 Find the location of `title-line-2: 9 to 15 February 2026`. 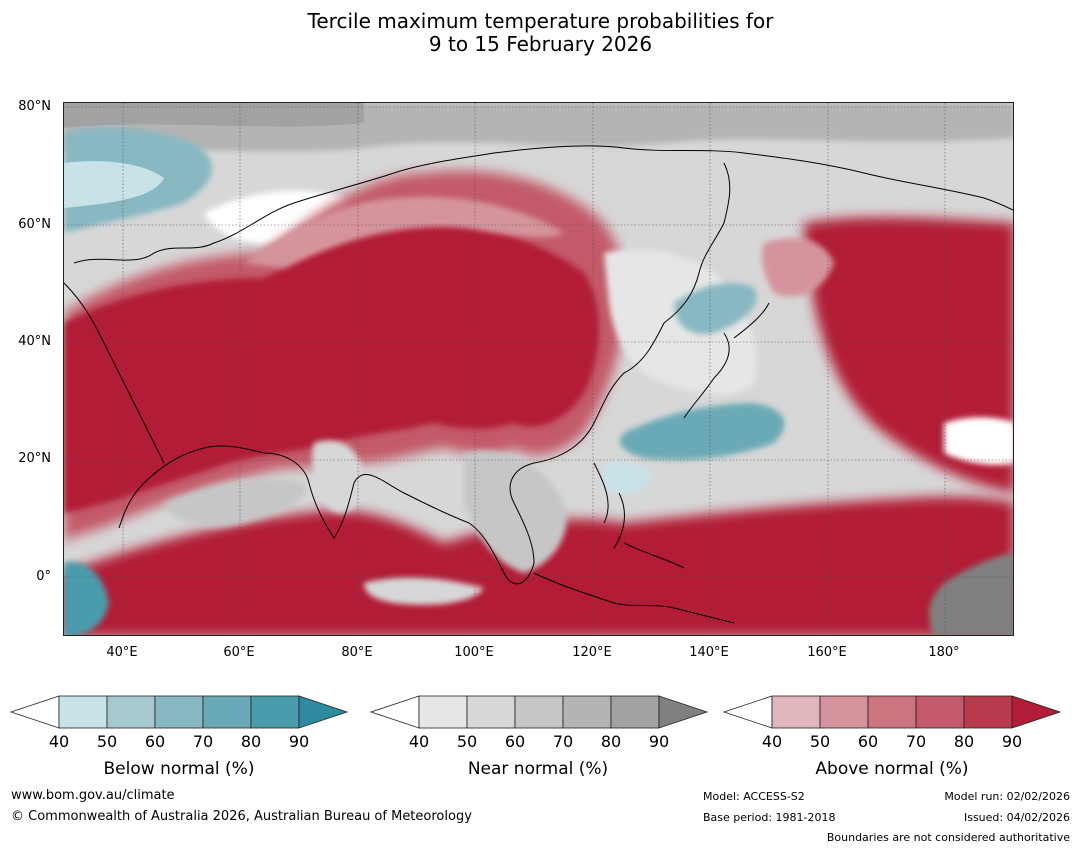

title-line-2: 9 to 15 February 2026 is located at coordinates (540, 44).